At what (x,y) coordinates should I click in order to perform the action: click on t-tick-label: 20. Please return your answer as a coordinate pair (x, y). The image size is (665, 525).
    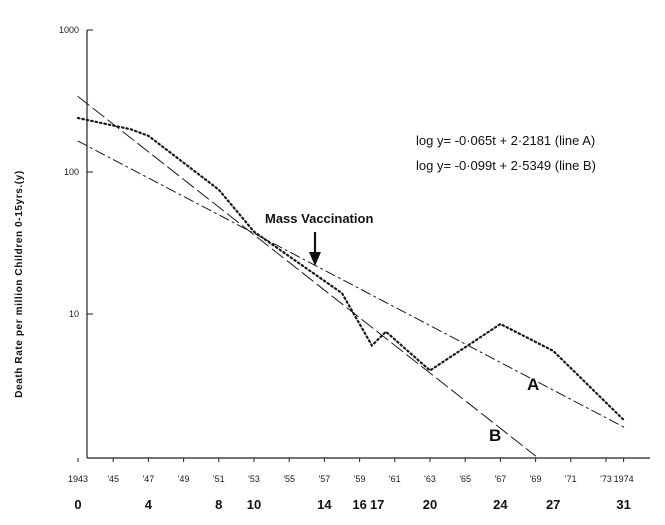
    Looking at the image, I should click on (430, 504).